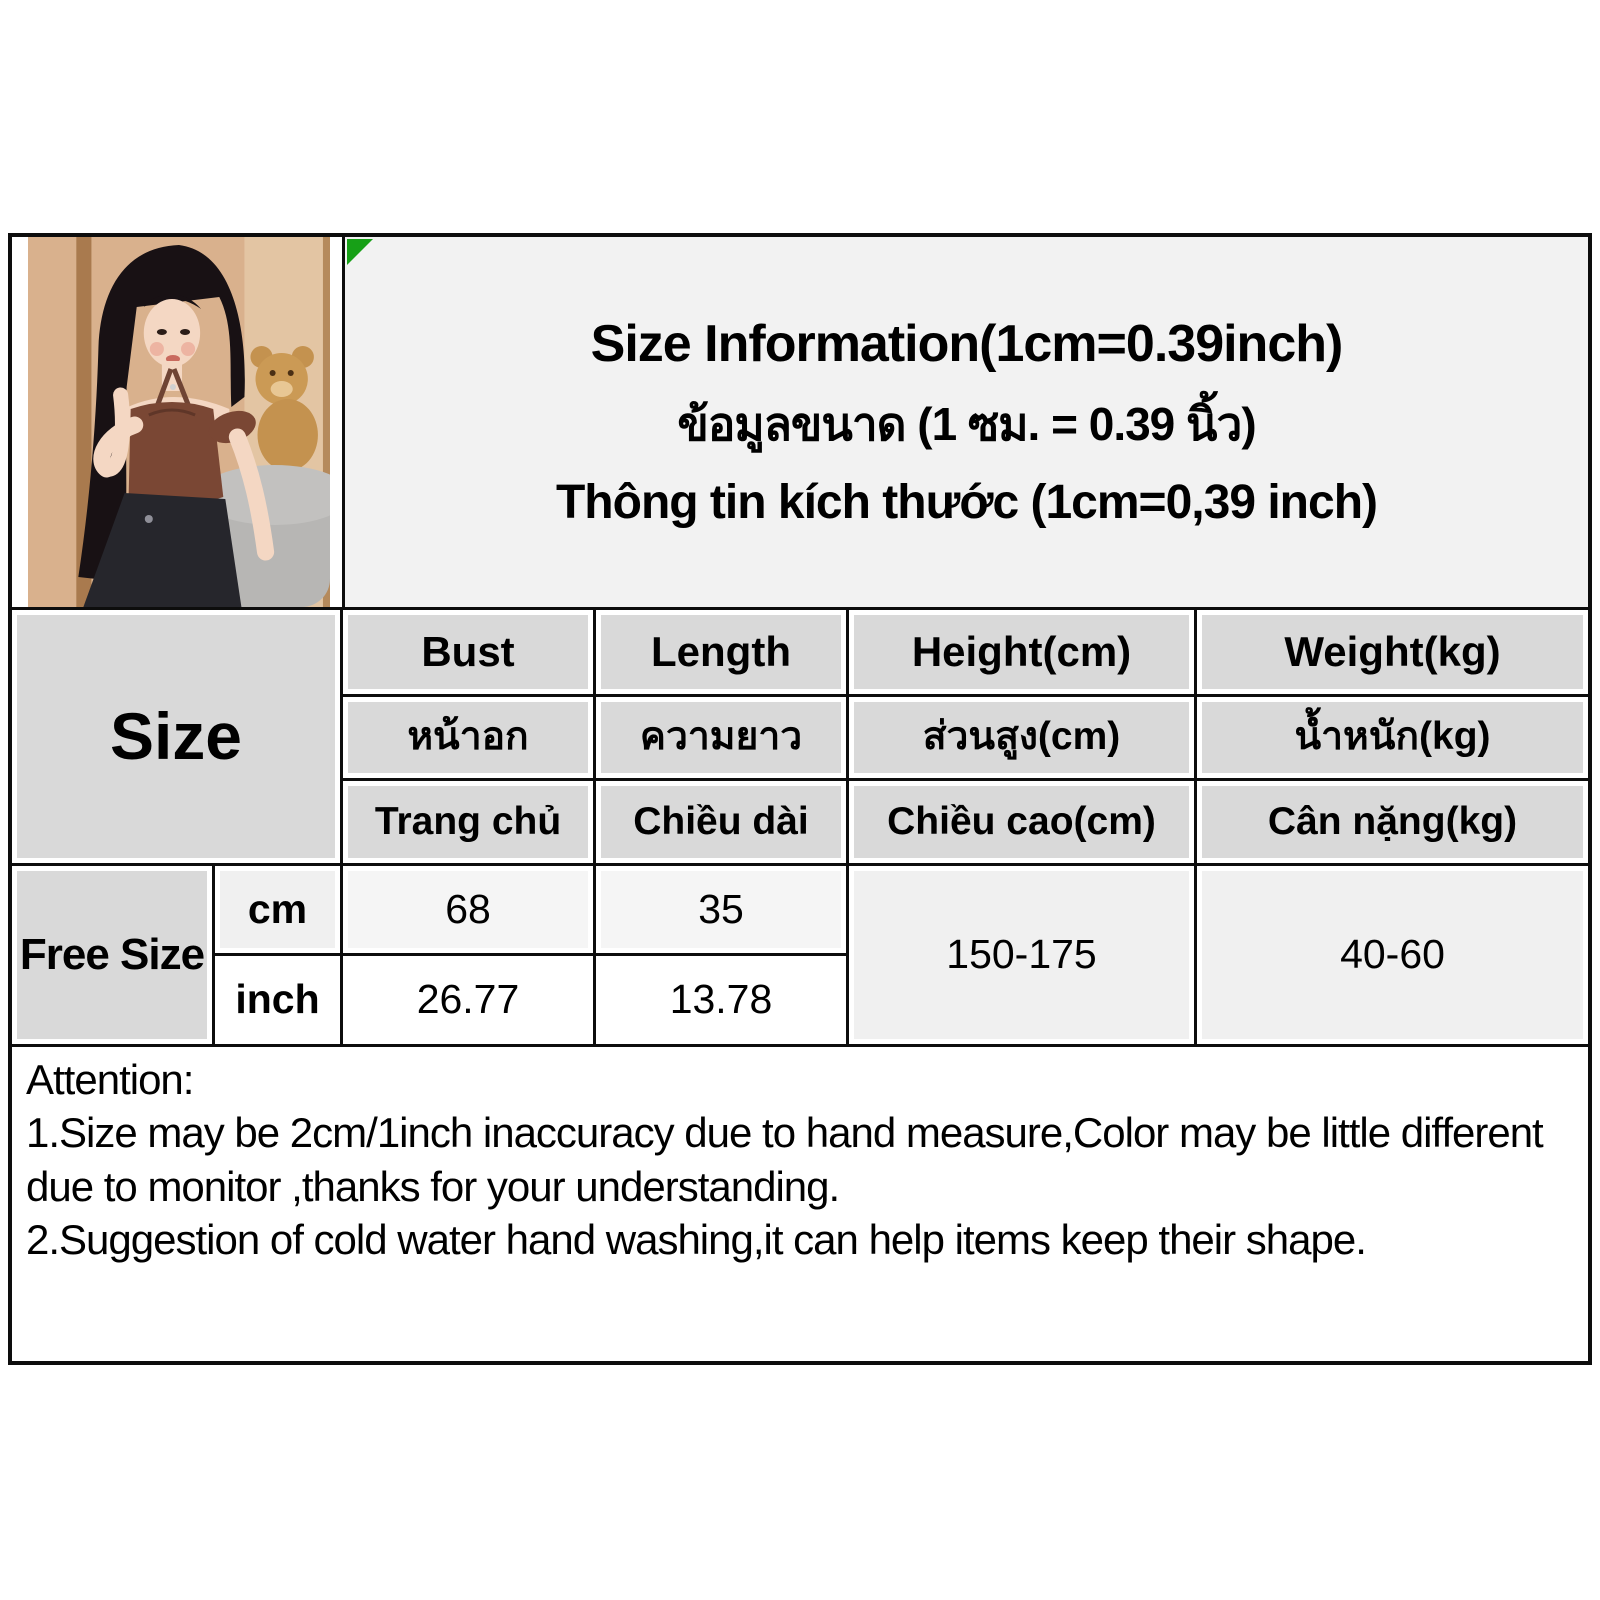 The image size is (1600, 1600). I want to click on col-header-height-vi: Chiều cao(cm), so click(1021, 822).